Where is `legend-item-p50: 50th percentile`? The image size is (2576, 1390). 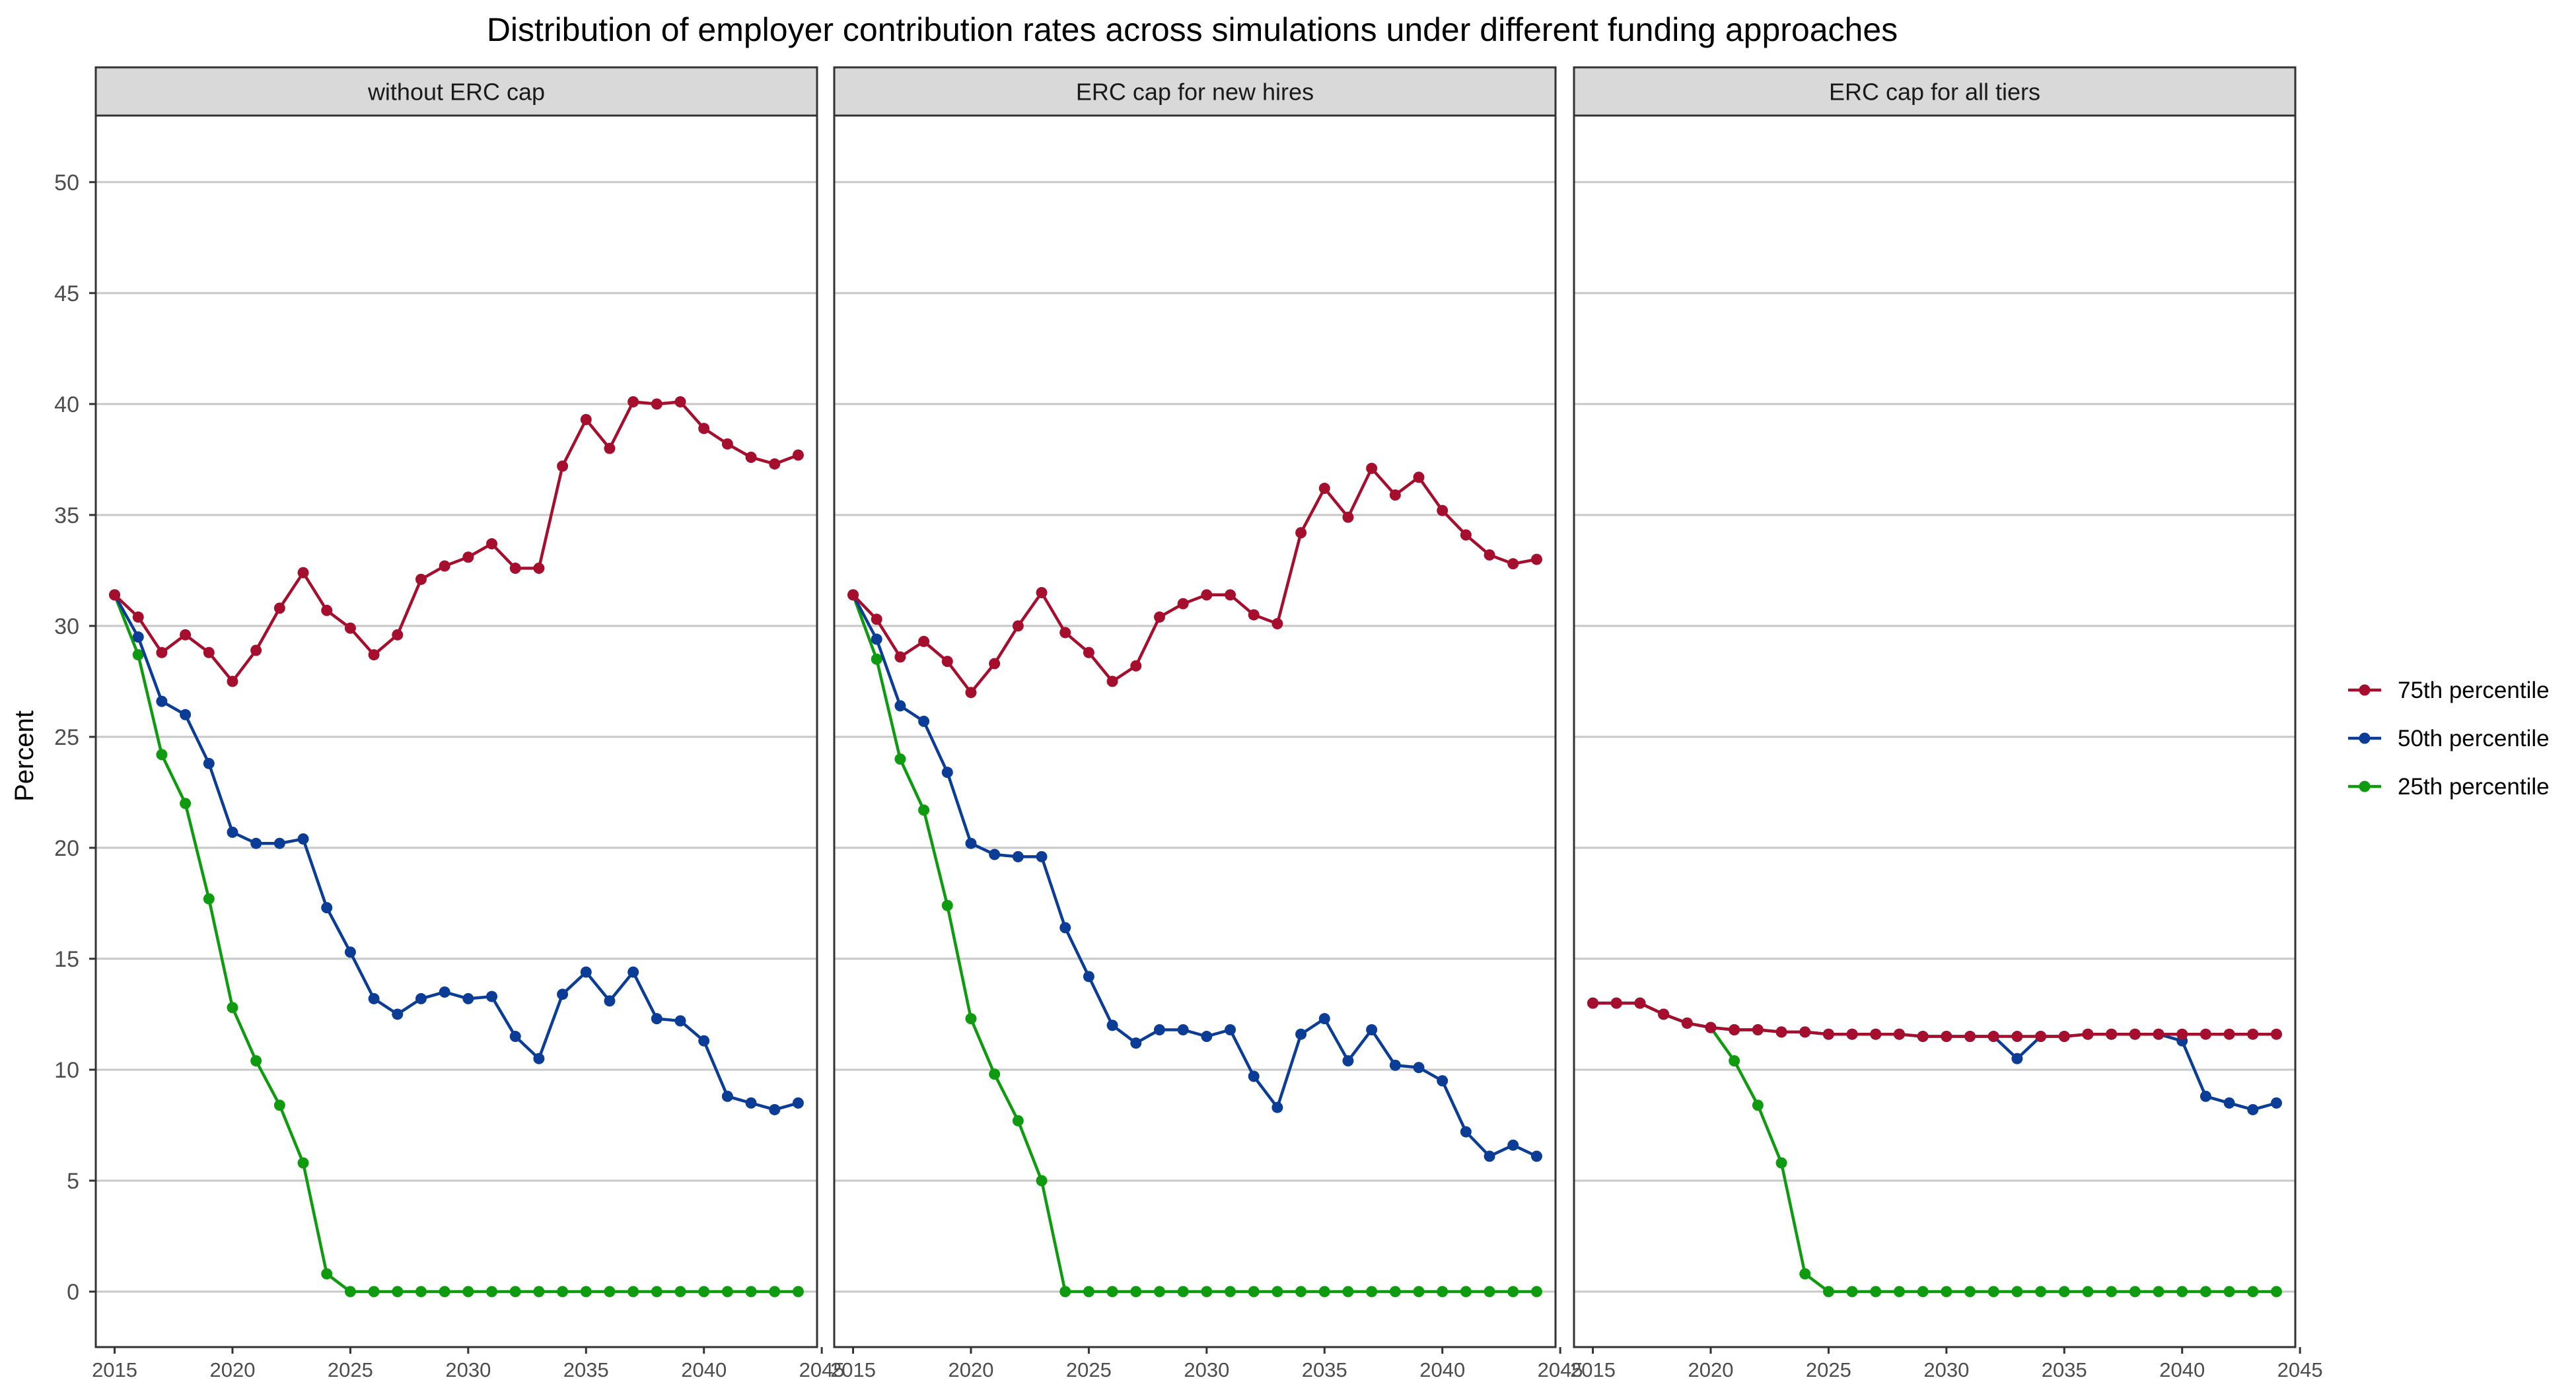 legend-item-p50: 50th percentile is located at coordinates (2449, 738).